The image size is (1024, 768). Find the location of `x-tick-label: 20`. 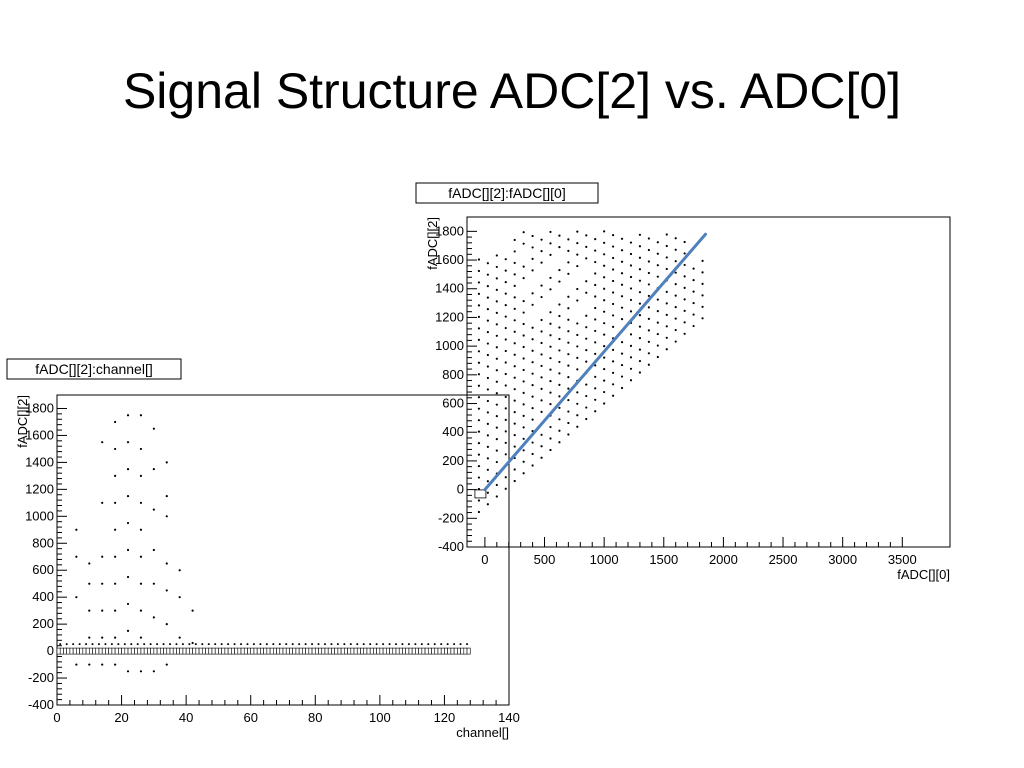

x-tick-label: 20 is located at coordinates (121, 717).